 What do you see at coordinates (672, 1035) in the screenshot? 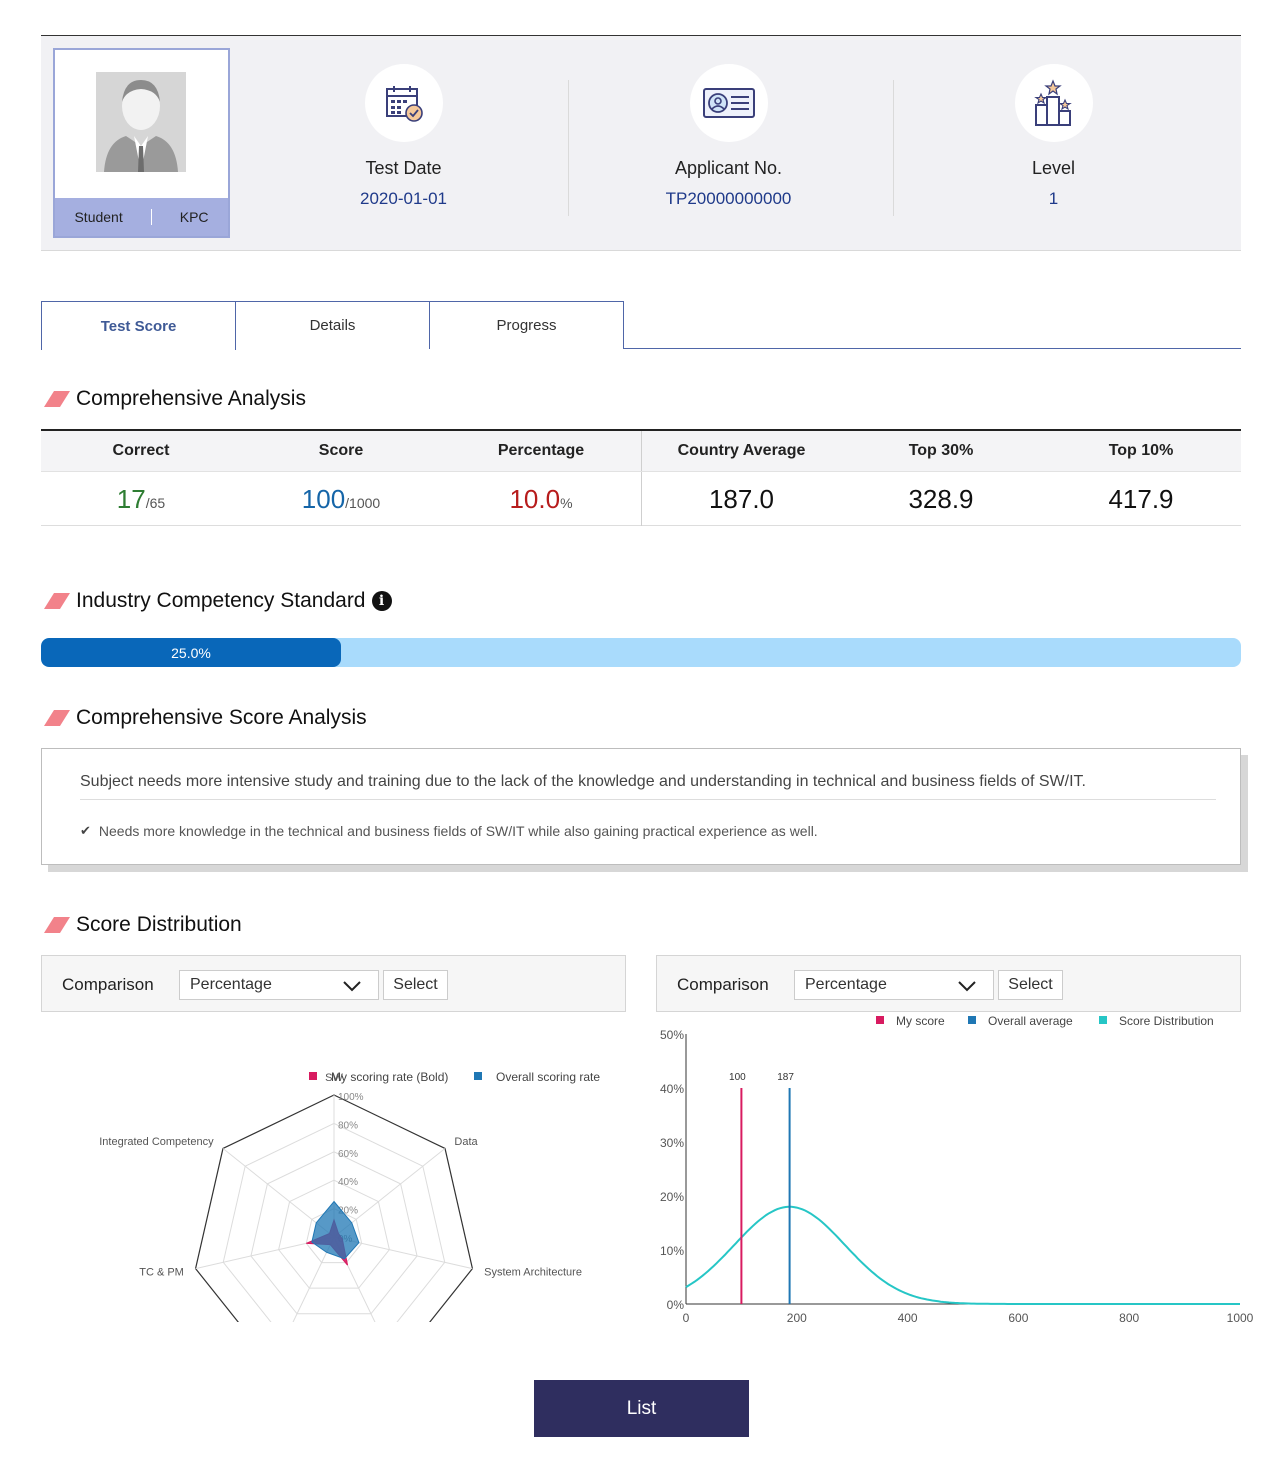
I see `y-tick-label: 50%` at bounding box center [672, 1035].